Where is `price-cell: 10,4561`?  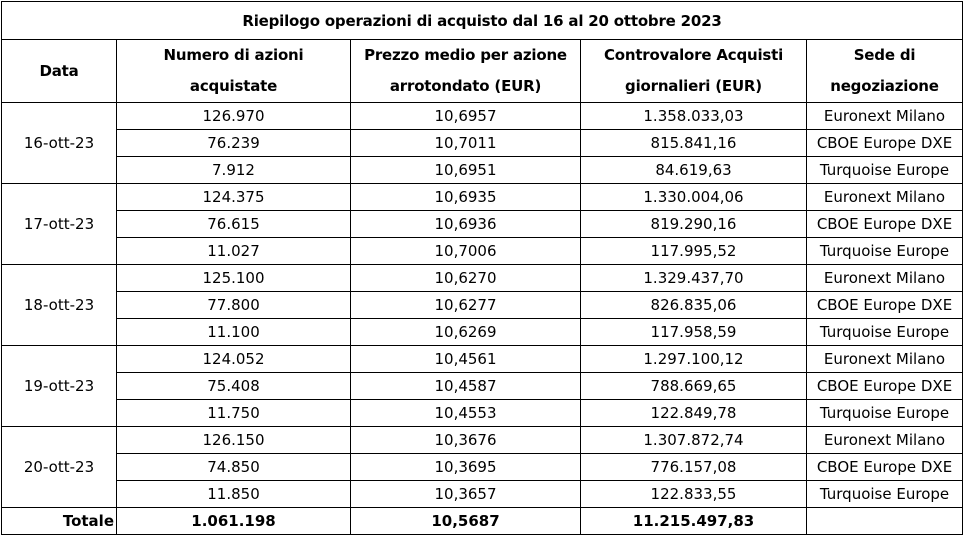
price-cell: 10,4561 is located at coordinates (465, 359).